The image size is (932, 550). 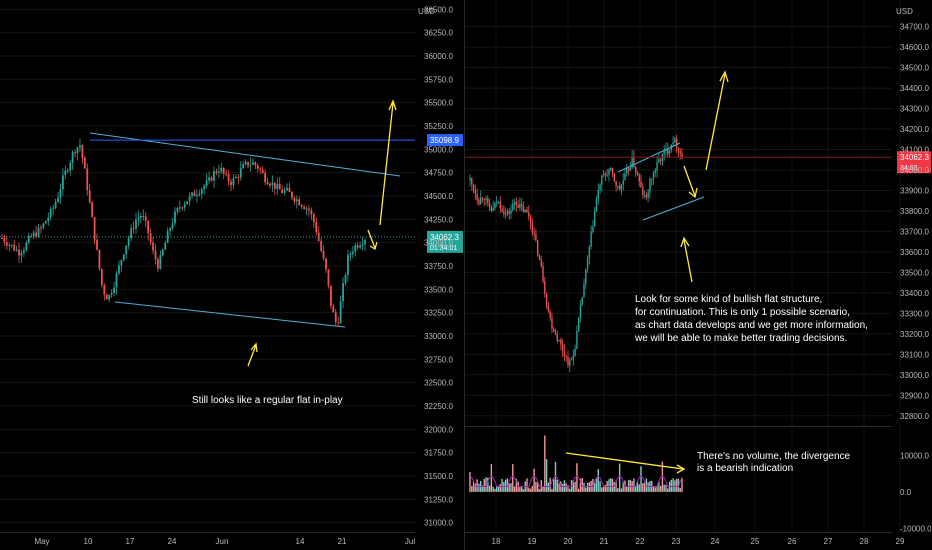 What do you see at coordinates (904, 11) in the screenshot?
I see `right-currency: USD` at bounding box center [904, 11].